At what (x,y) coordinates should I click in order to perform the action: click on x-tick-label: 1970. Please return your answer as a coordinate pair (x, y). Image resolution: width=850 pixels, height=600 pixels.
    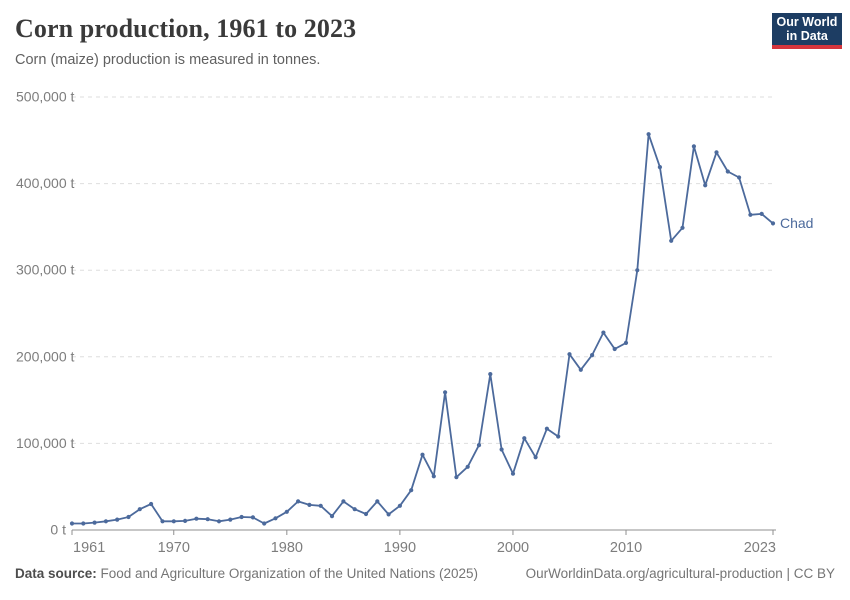
    Looking at the image, I should click on (174, 548).